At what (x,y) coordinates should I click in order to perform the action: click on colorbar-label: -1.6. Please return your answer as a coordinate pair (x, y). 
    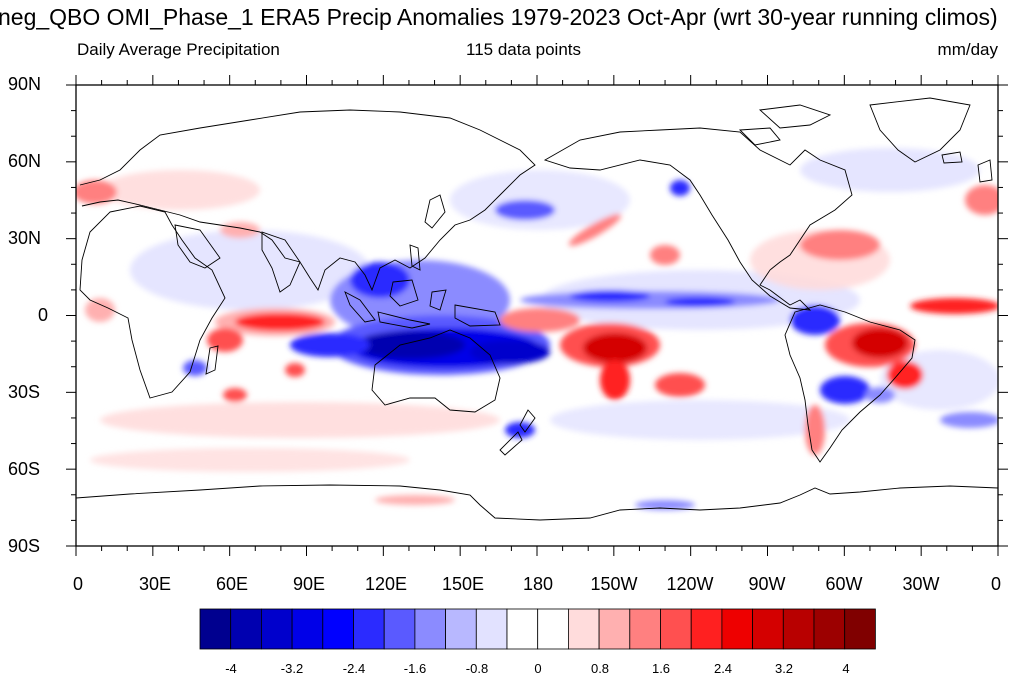
    Looking at the image, I should click on (415, 668).